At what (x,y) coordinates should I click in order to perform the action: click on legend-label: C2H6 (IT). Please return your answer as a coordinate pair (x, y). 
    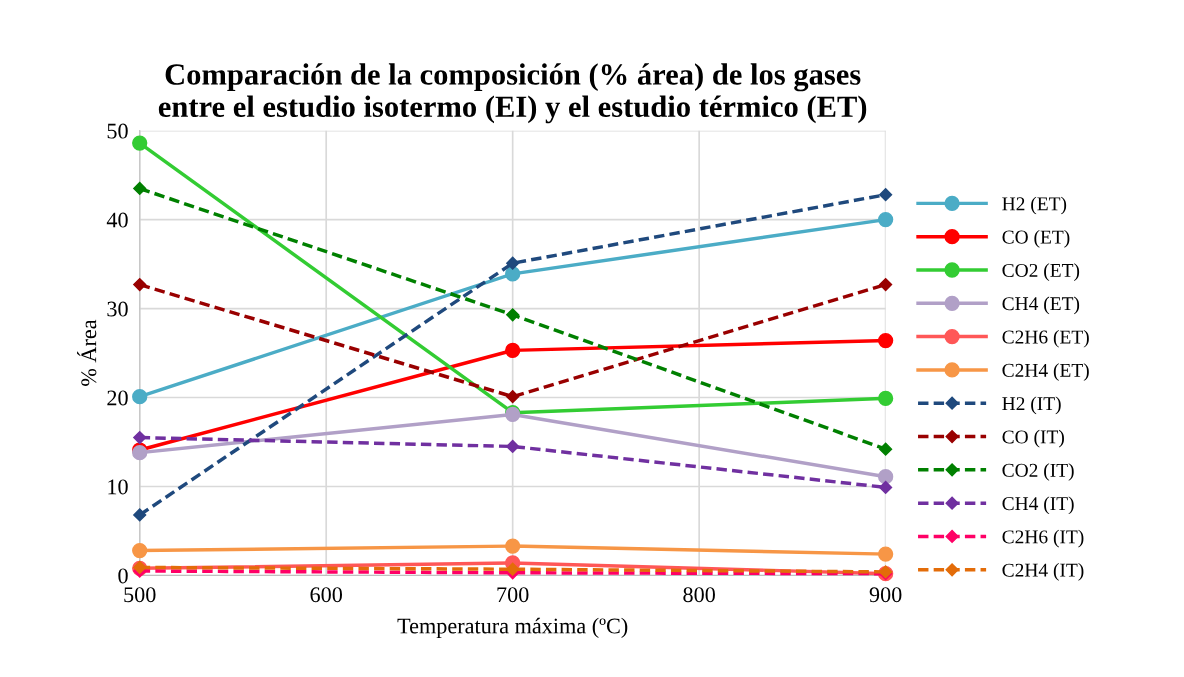
    Looking at the image, I should click on (1043, 538).